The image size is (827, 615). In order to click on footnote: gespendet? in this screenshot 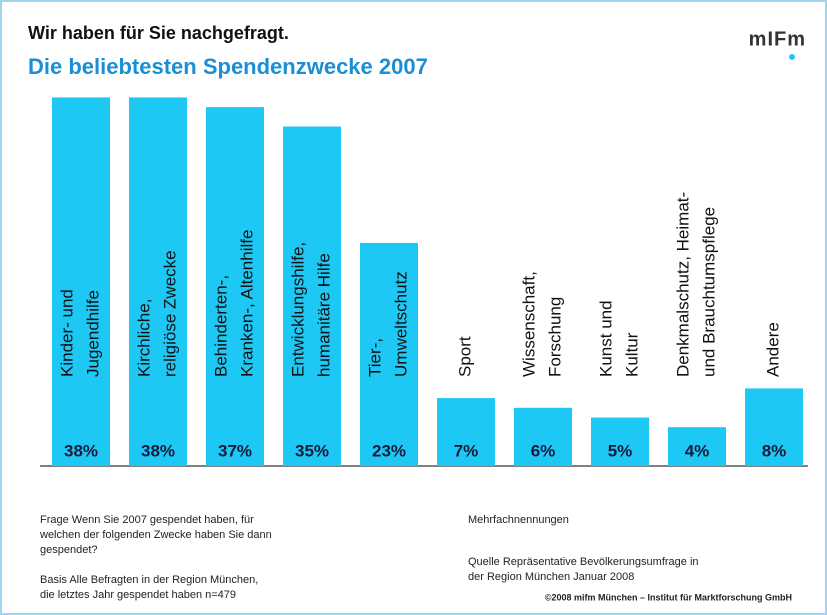, I will do `click(69, 550)`.